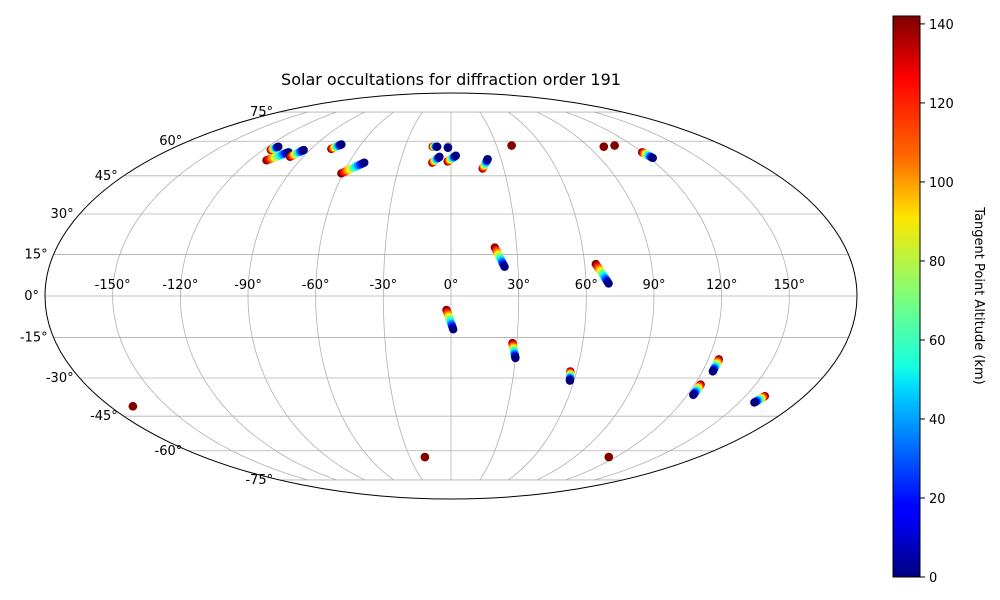 This screenshot has width=1000, height=600. I want to click on x-tick-label: -150°, so click(113, 285).